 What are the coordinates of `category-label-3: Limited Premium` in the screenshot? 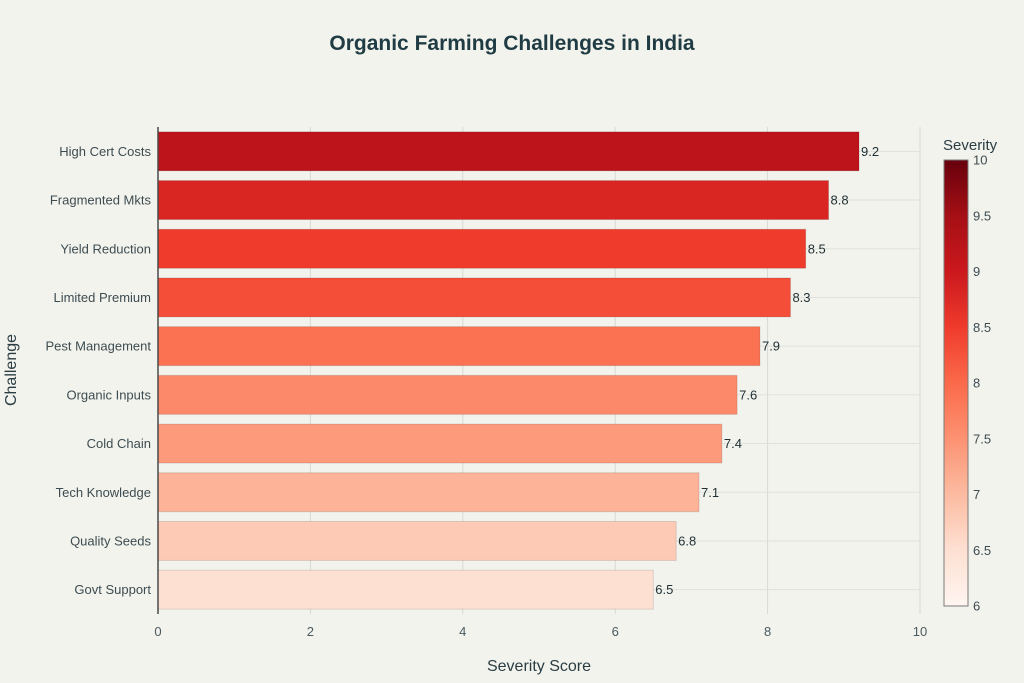 It's located at (102, 297).